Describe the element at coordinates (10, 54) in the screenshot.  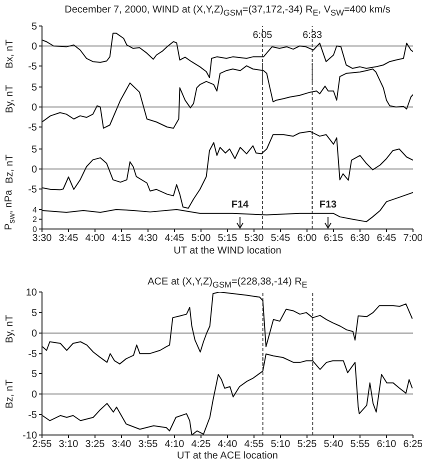
I see `y-axis-title: Bx, nT` at that location.